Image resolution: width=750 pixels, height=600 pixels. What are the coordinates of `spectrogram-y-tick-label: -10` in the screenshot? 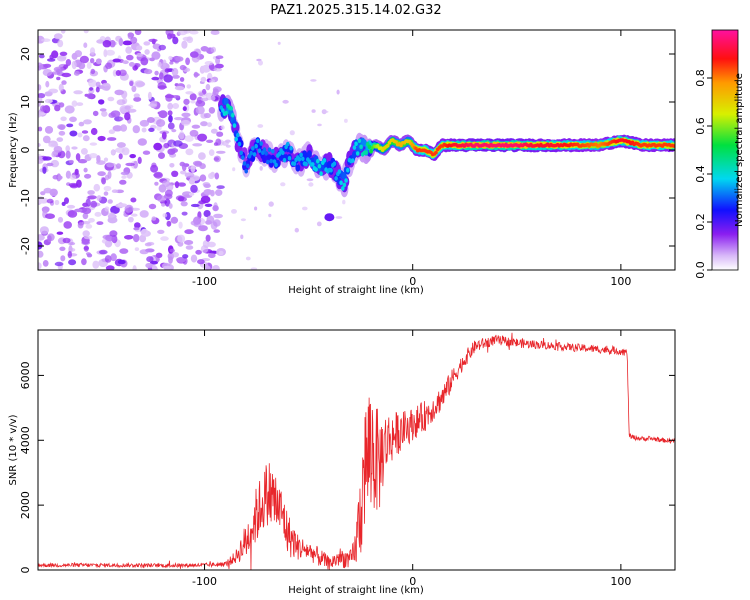 It's located at (25, 198).